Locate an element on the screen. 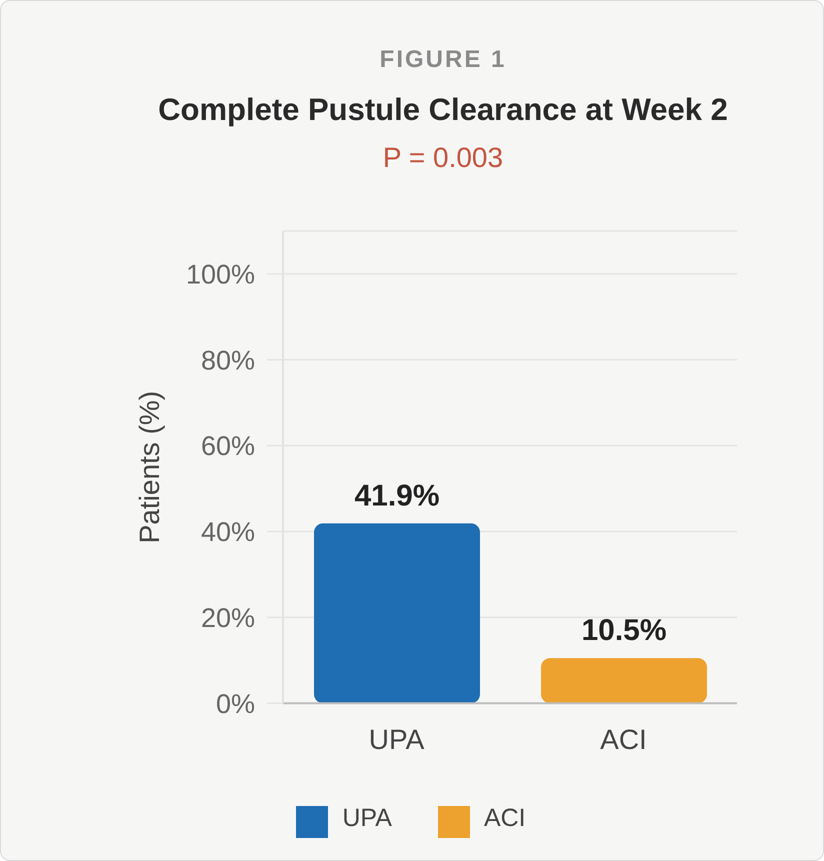 This screenshot has height=861, width=824. y-tick-label: 80% is located at coordinates (227, 360).